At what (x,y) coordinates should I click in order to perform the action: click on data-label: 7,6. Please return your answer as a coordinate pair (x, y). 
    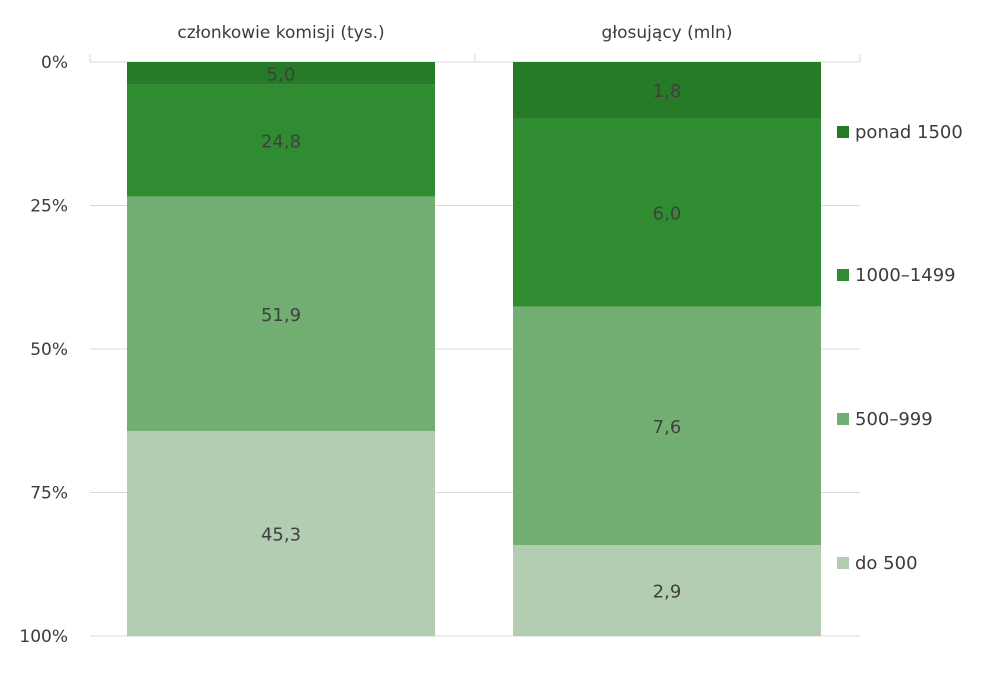
    Looking at the image, I should click on (667, 427).